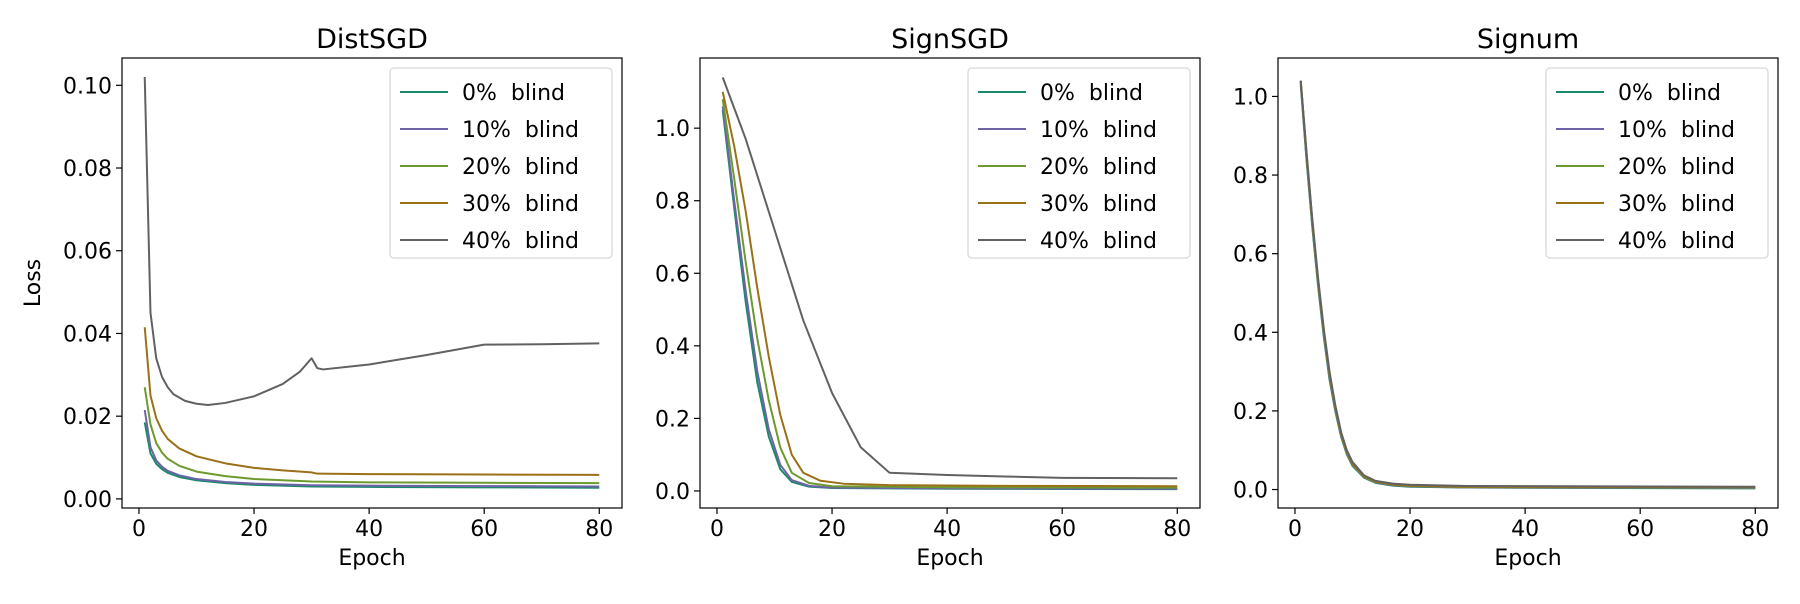  What do you see at coordinates (87, 252) in the screenshot?
I see `y-tick-label: 0.06` at bounding box center [87, 252].